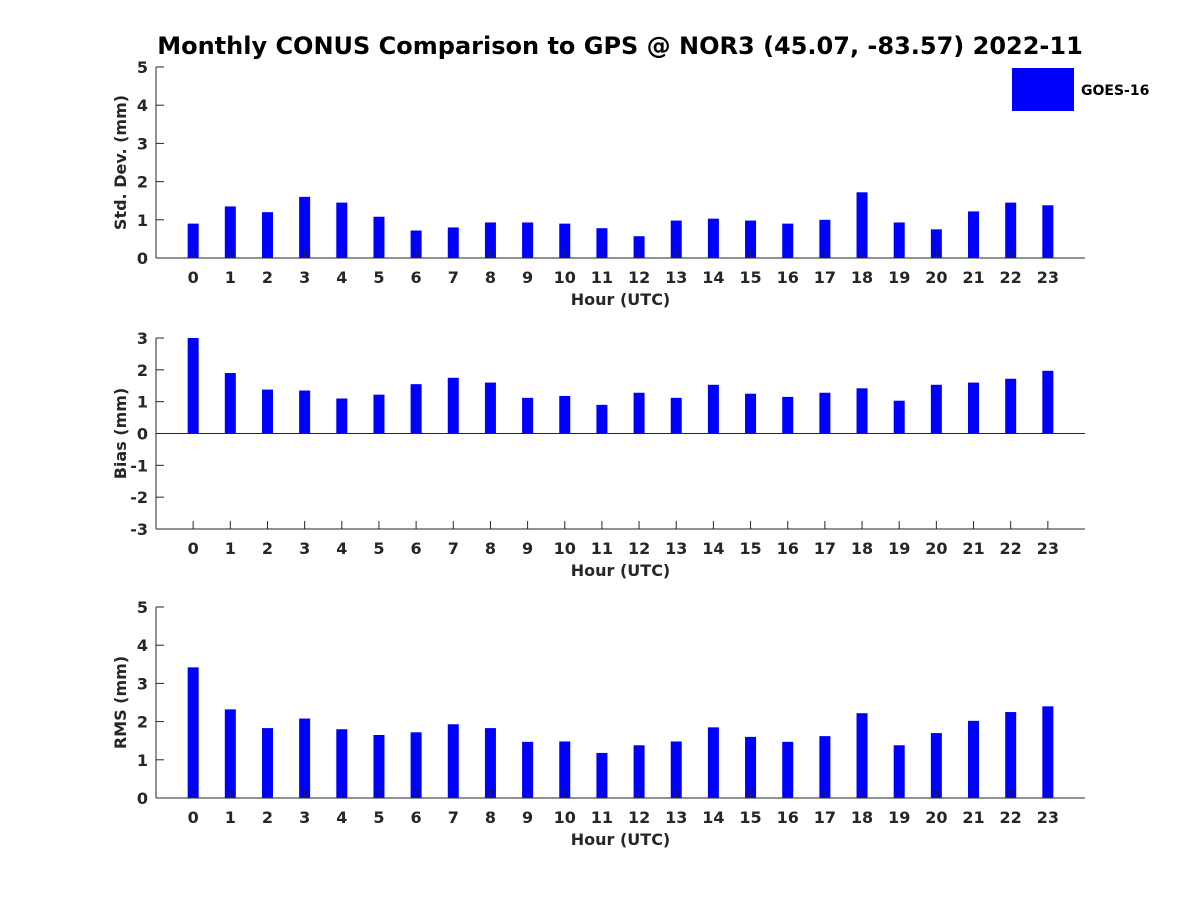 This screenshot has height=900, width=1200. Describe the element at coordinates (713, 277) in the screenshot. I see `x-tick-label: 14` at that location.